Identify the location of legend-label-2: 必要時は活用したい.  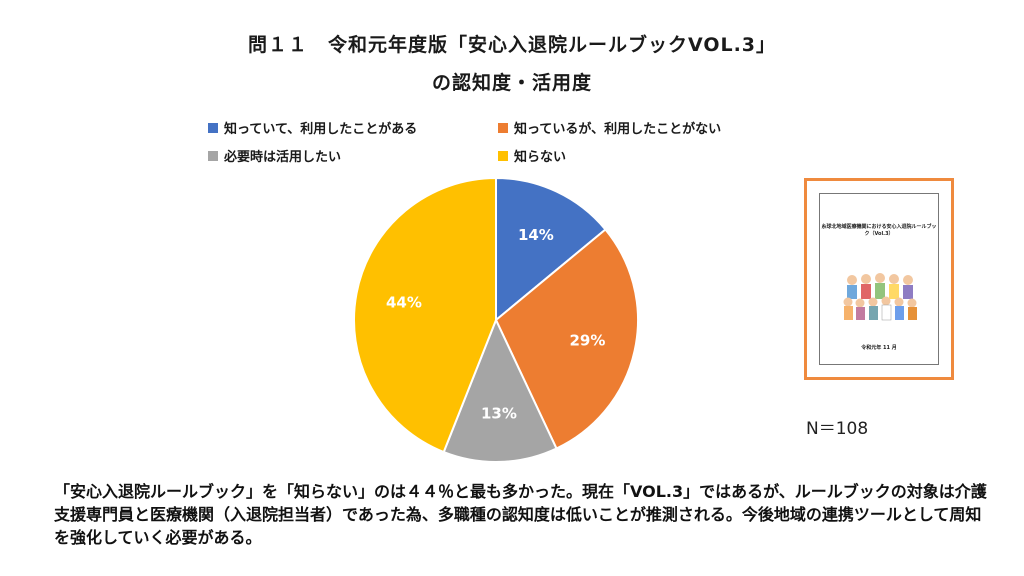
(283, 157).